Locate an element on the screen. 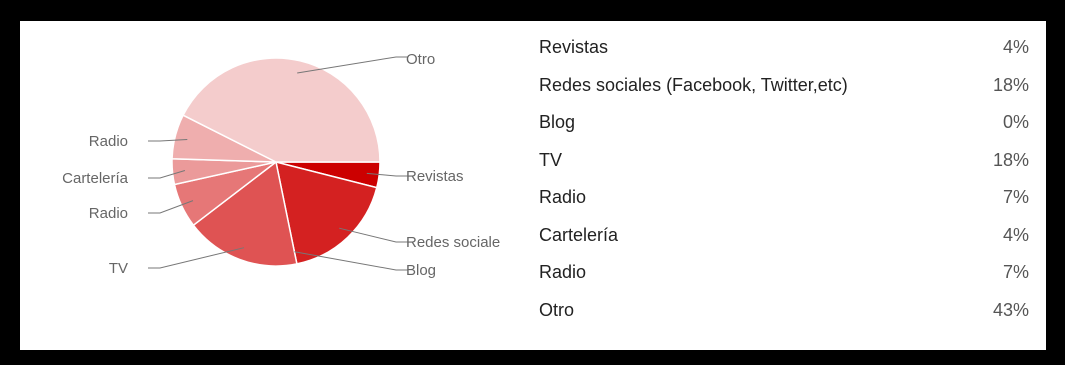  legend-percent: 0% is located at coordinates (1015, 122).